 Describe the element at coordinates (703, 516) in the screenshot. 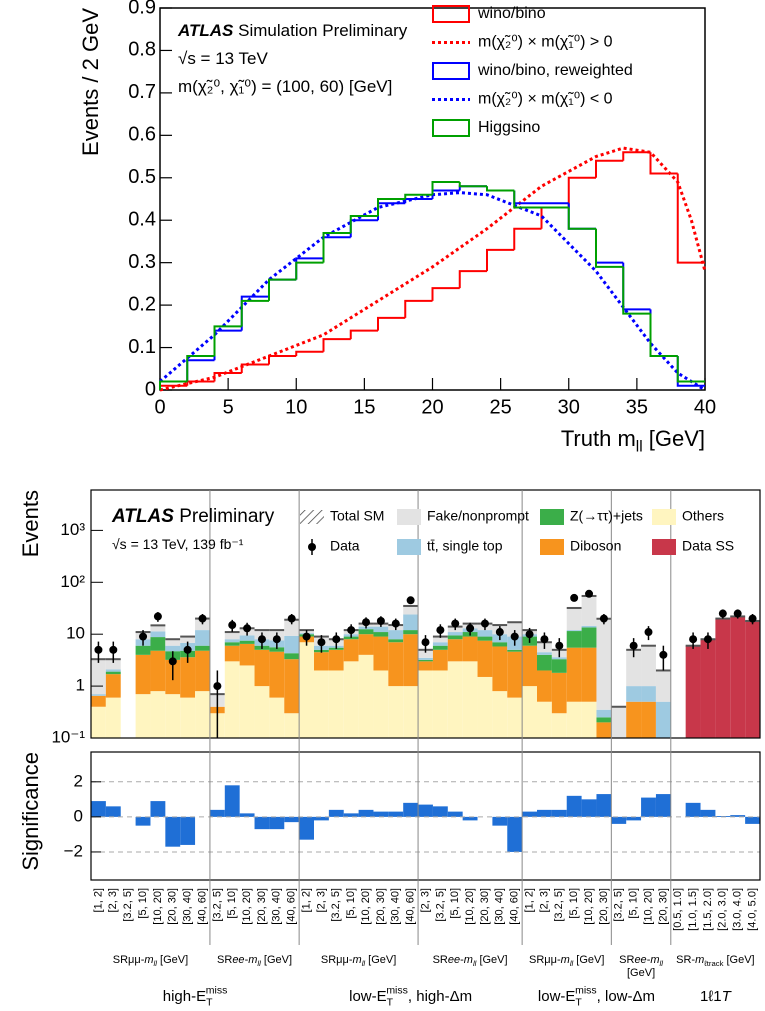

I see `legend-label: Others` at that location.